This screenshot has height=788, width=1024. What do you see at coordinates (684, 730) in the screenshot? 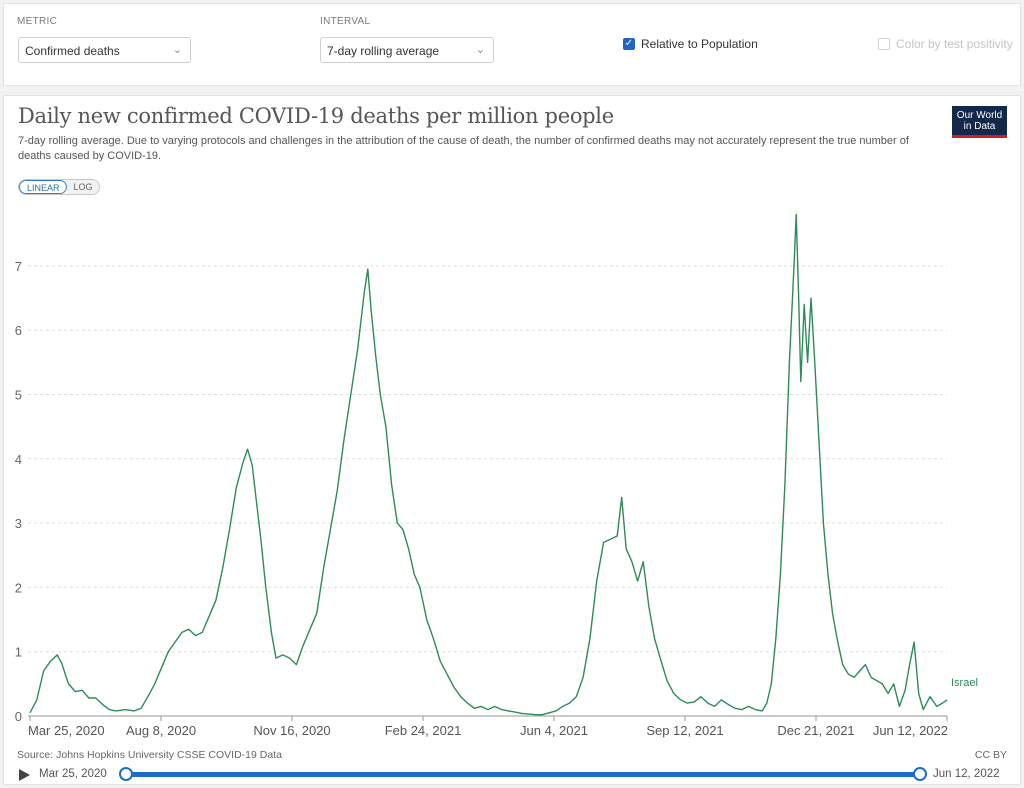
I see `x-tick-label: Sep 12, 2021` at bounding box center [684, 730].